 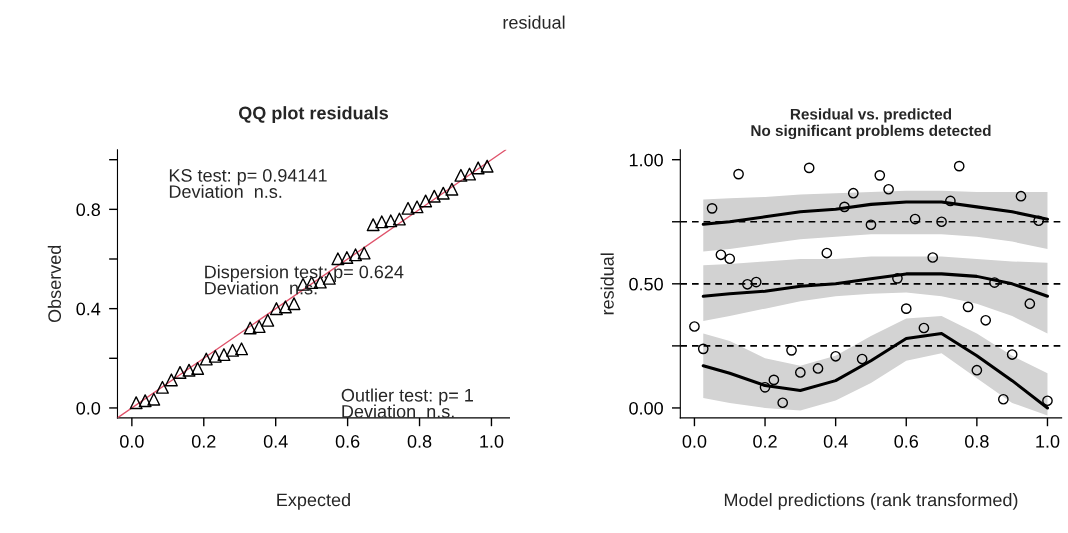 What do you see at coordinates (313, 501) in the screenshot?
I see `x-axis-title: Expected` at bounding box center [313, 501].